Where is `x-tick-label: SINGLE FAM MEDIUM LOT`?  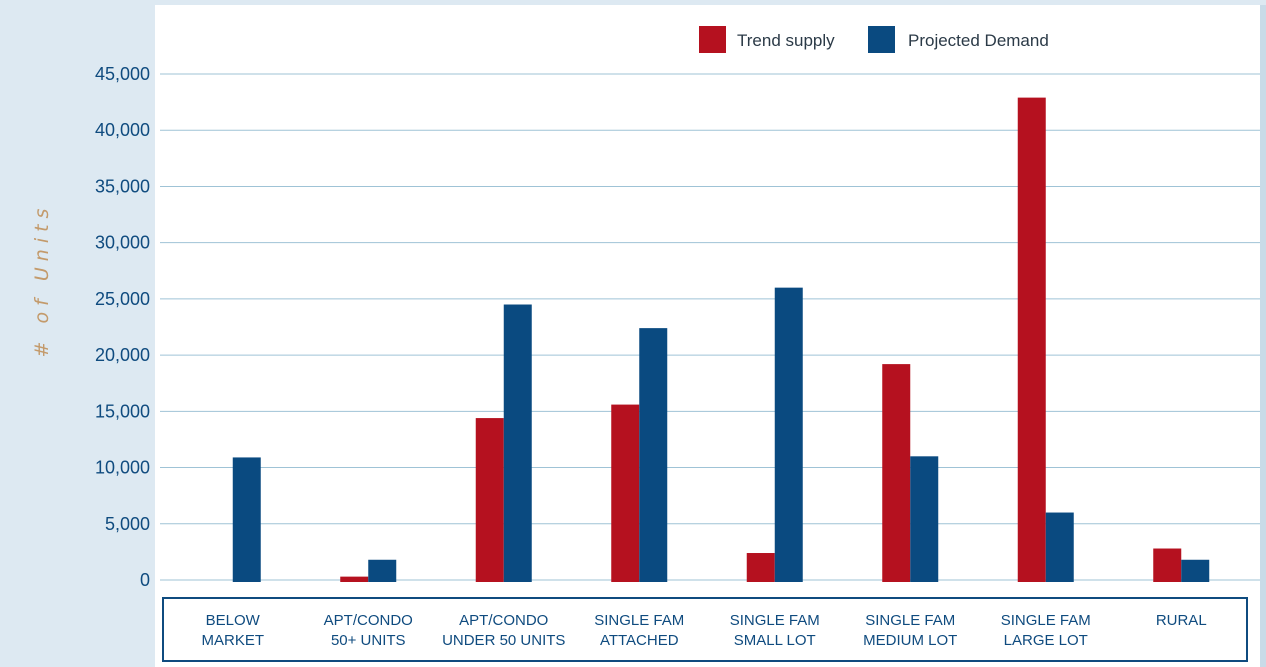 x-tick-label: SINGLE FAM MEDIUM LOT is located at coordinates (910, 630).